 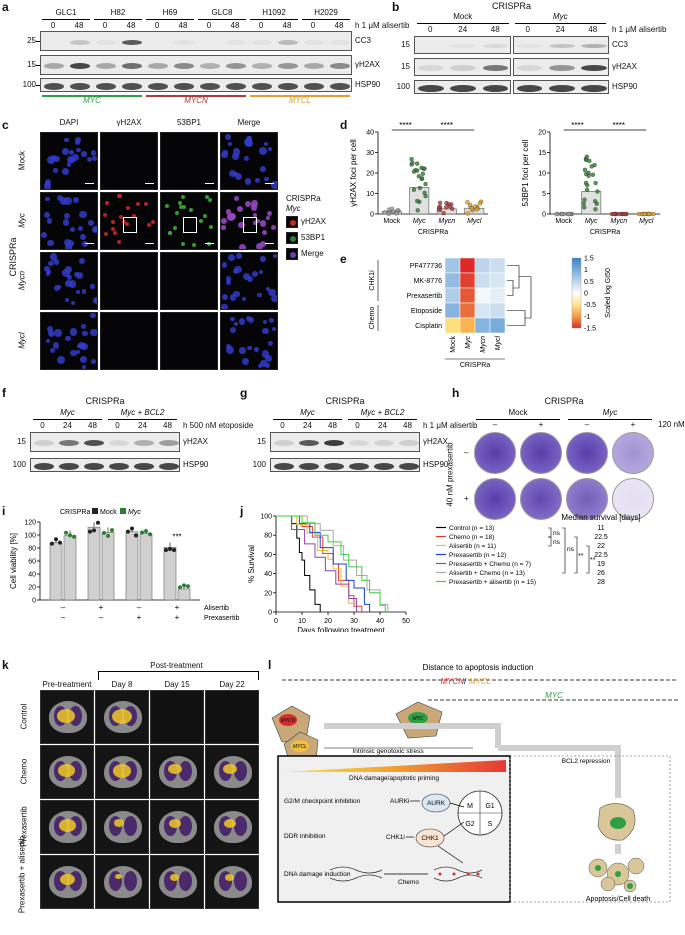 What do you see at coordinates (178, 675) in the screenshot?
I see `post-bracket` at bounding box center [178, 675].